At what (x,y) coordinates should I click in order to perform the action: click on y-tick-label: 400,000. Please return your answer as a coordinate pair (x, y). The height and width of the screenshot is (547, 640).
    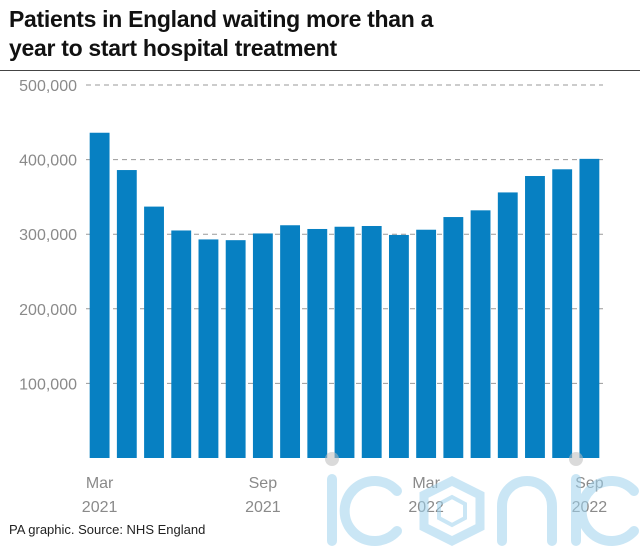
    Looking at the image, I should click on (48, 161).